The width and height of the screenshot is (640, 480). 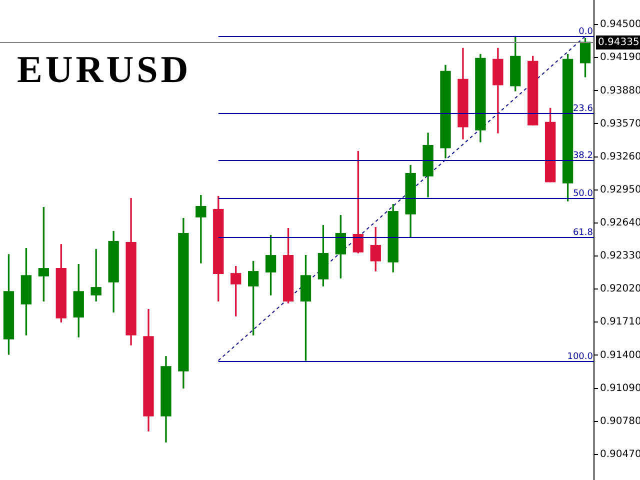 What do you see at coordinates (583, 109) in the screenshot?
I see `annotation: 23.6` at bounding box center [583, 109].